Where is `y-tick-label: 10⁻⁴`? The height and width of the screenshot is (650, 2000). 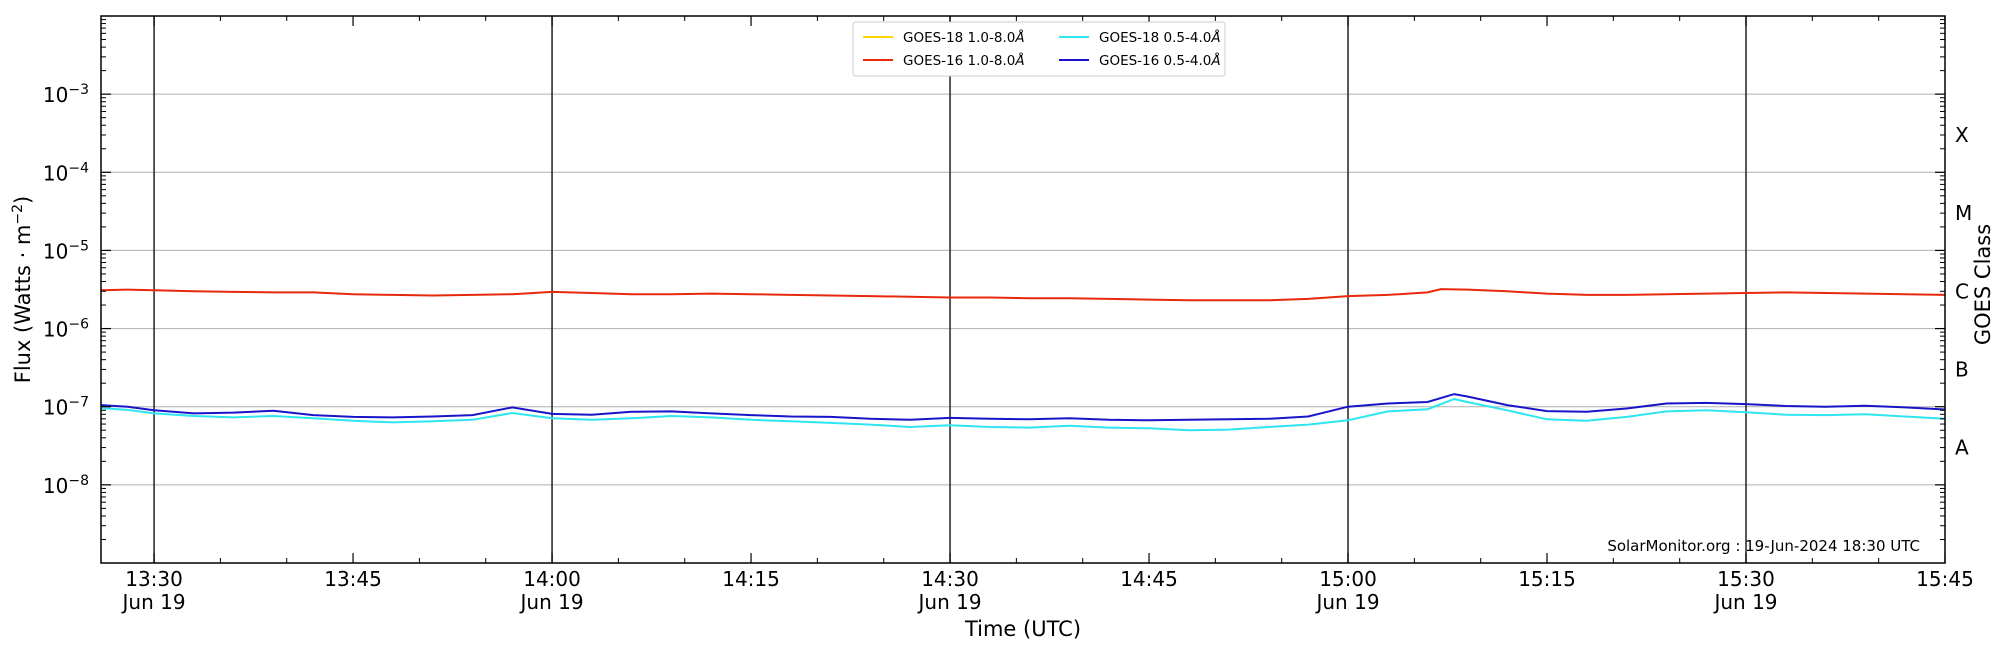
y-tick-label: 10⁻⁴ is located at coordinates (66, 172).